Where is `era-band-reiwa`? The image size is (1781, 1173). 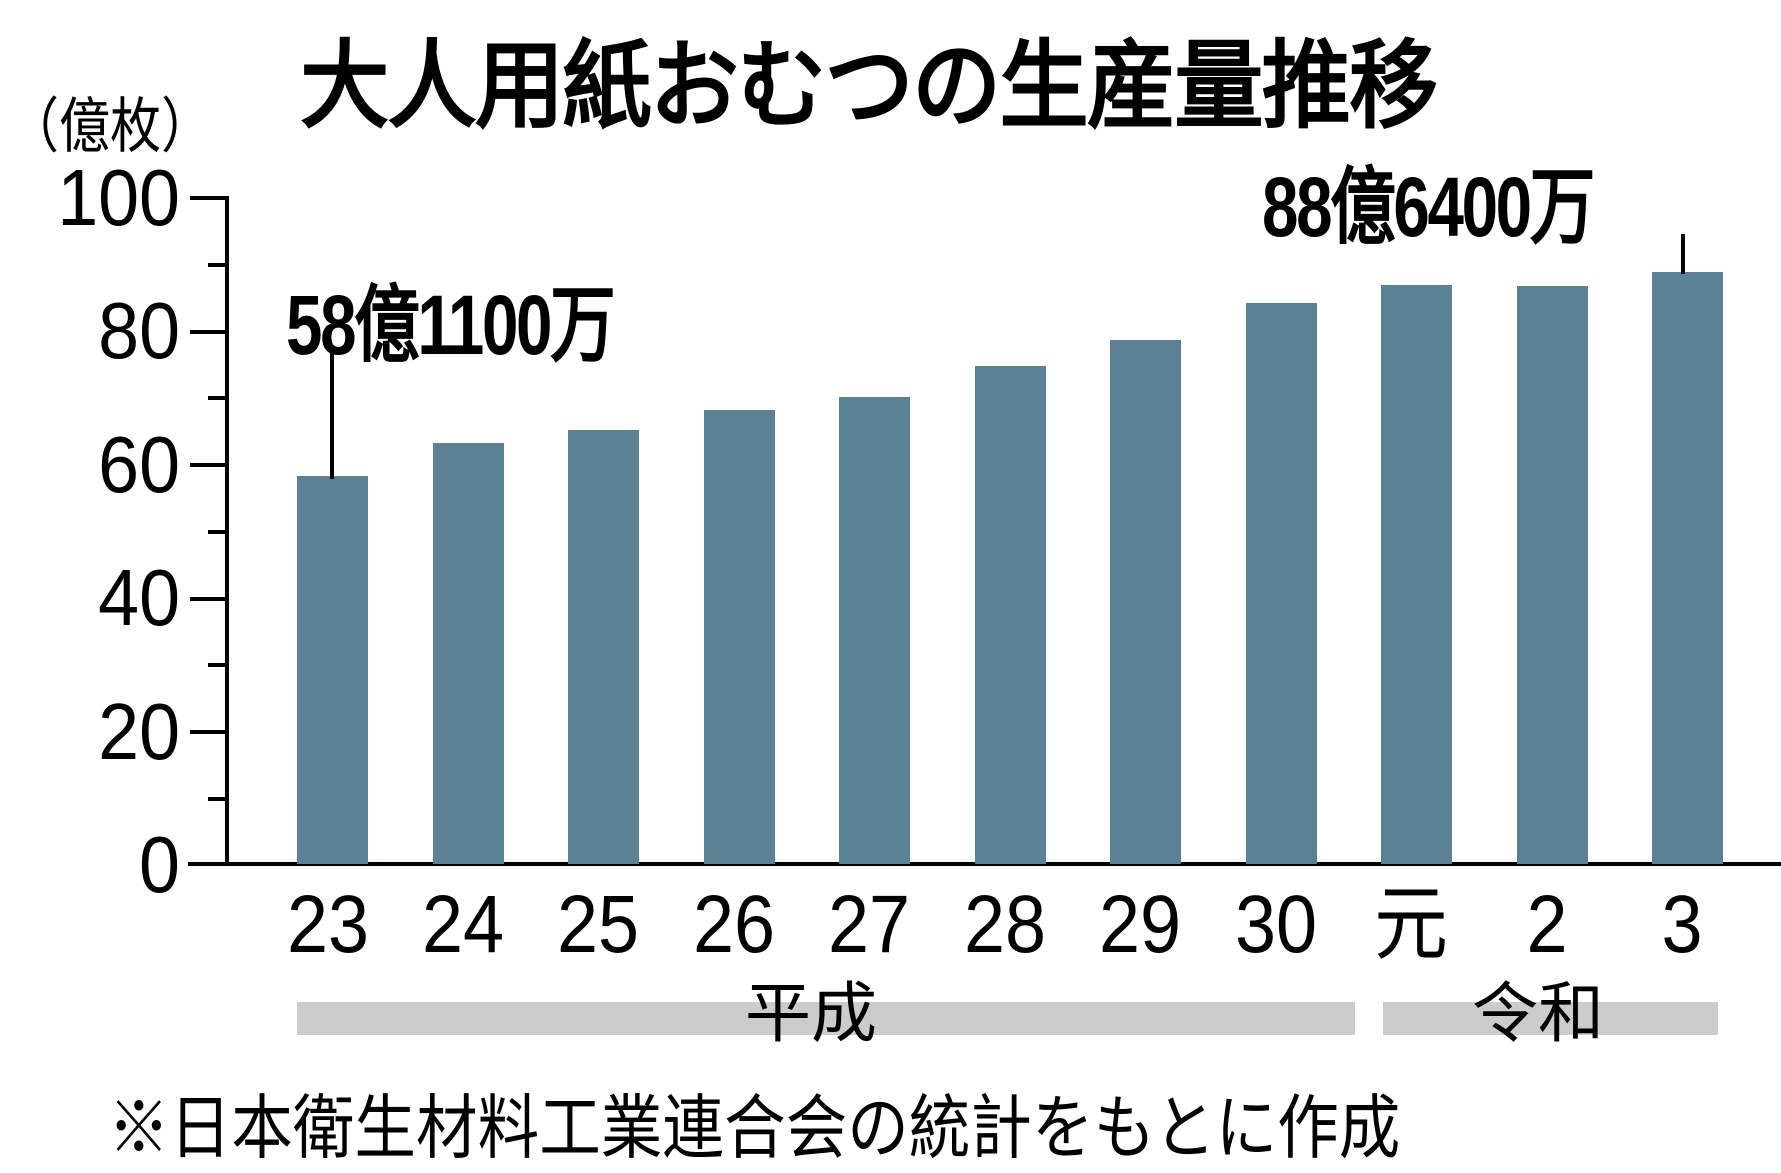
era-band-reiwa is located at coordinates (1550, 1018).